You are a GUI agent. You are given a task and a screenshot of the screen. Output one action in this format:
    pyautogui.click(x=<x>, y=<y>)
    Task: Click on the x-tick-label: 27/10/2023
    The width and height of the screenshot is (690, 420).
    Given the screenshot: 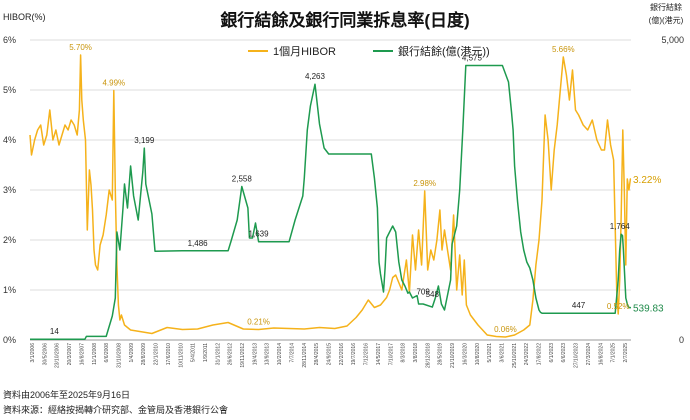 What is the action you would take?
    pyautogui.click(x=577, y=355)
    